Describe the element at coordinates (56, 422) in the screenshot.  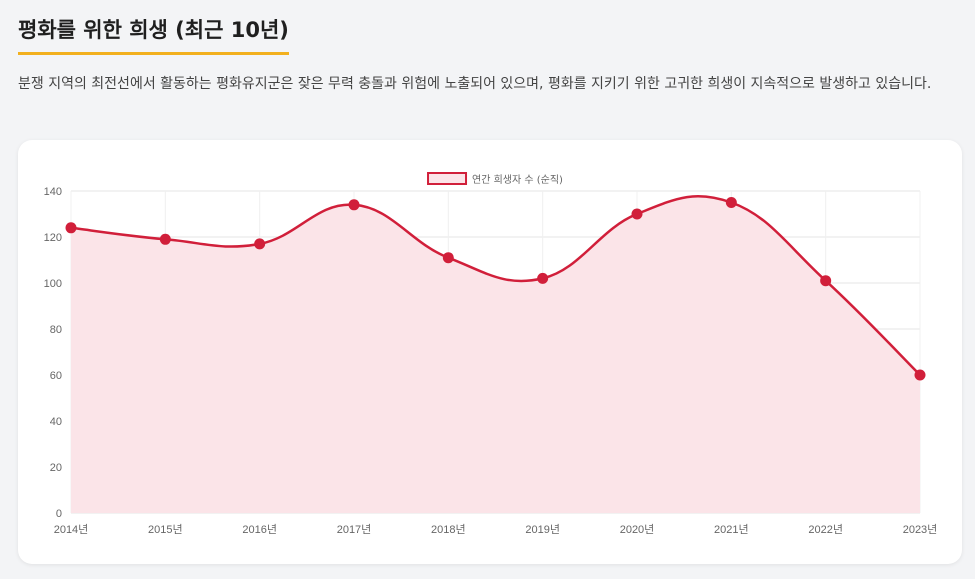
I see `y-tick-label: 40` at that location.